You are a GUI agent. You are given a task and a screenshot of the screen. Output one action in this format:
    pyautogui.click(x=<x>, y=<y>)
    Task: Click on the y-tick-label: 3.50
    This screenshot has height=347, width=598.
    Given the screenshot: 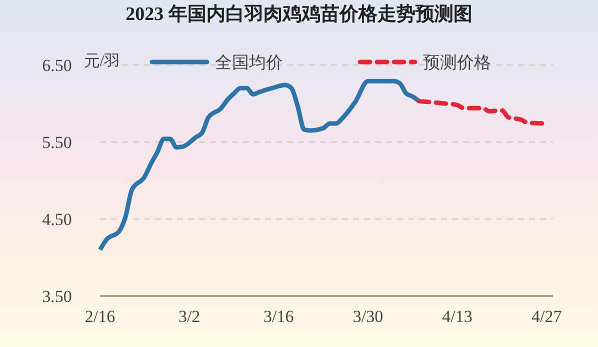 What is the action you would take?
    pyautogui.click(x=57, y=296)
    